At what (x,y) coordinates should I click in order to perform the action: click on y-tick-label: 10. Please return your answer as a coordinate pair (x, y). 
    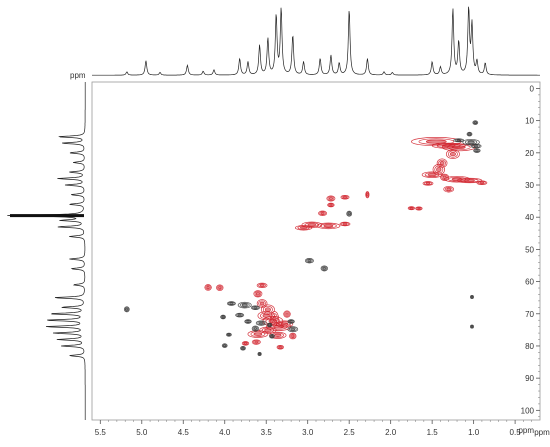
    Looking at the image, I should click on (529, 121).